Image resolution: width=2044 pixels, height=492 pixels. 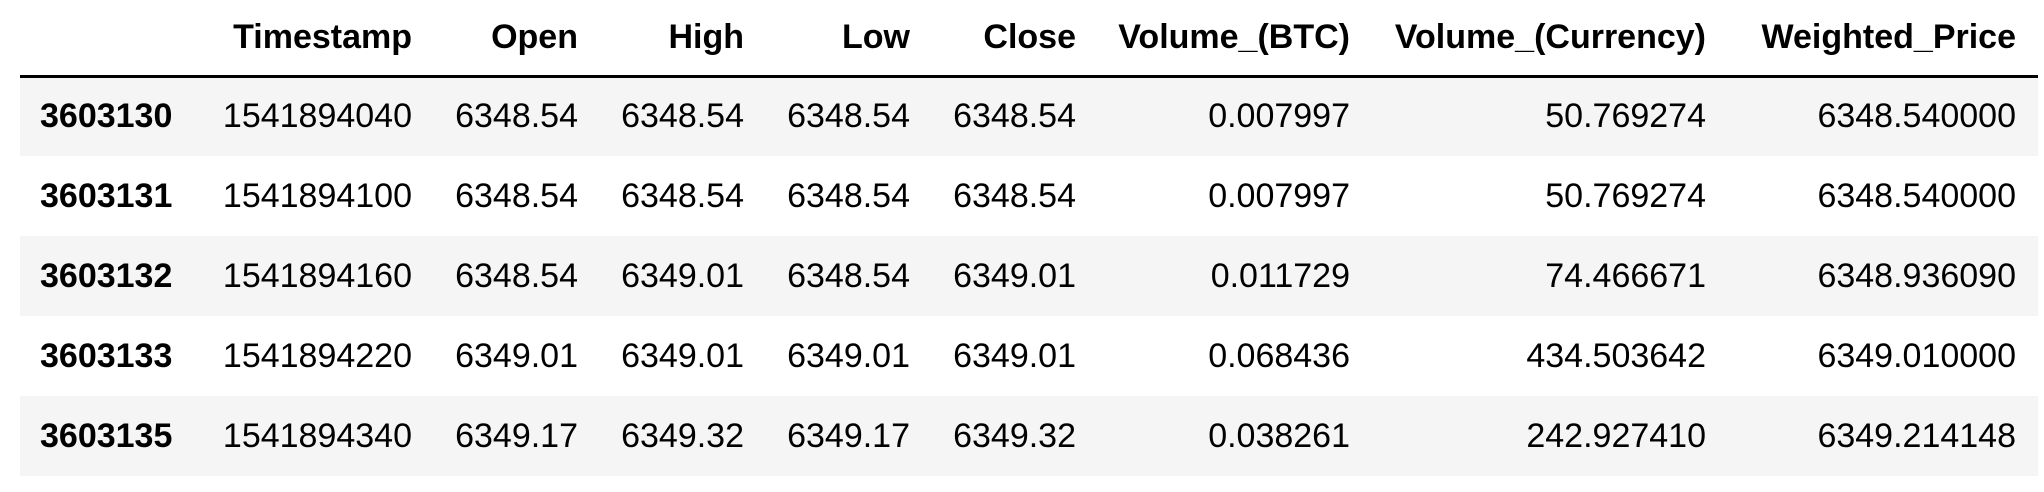 I want to click on cell-timestamp: 1541894340, so click(x=317, y=435).